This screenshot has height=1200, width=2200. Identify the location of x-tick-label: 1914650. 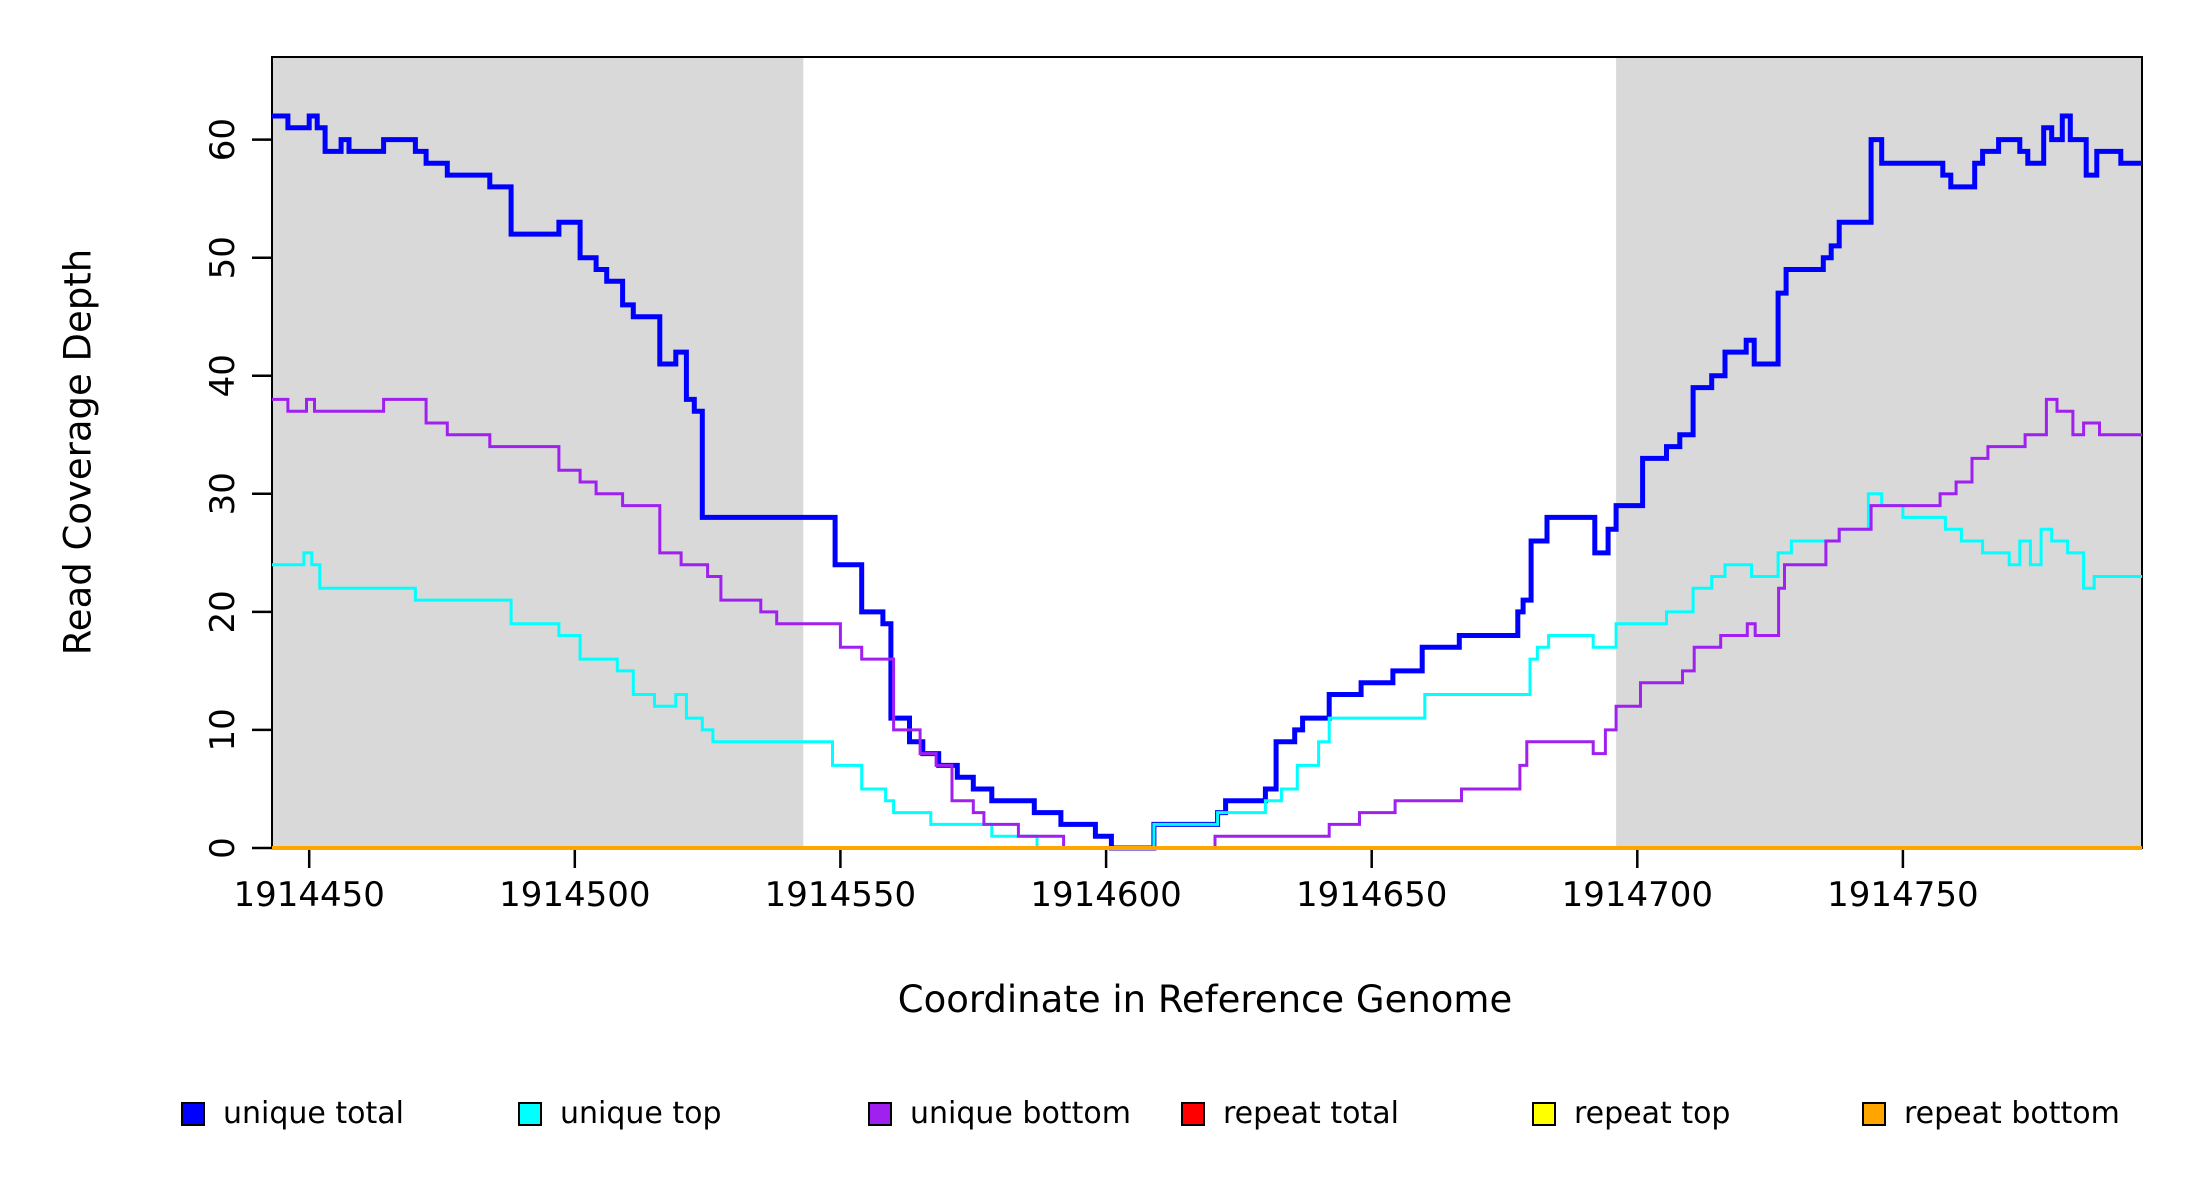
(1371, 895).